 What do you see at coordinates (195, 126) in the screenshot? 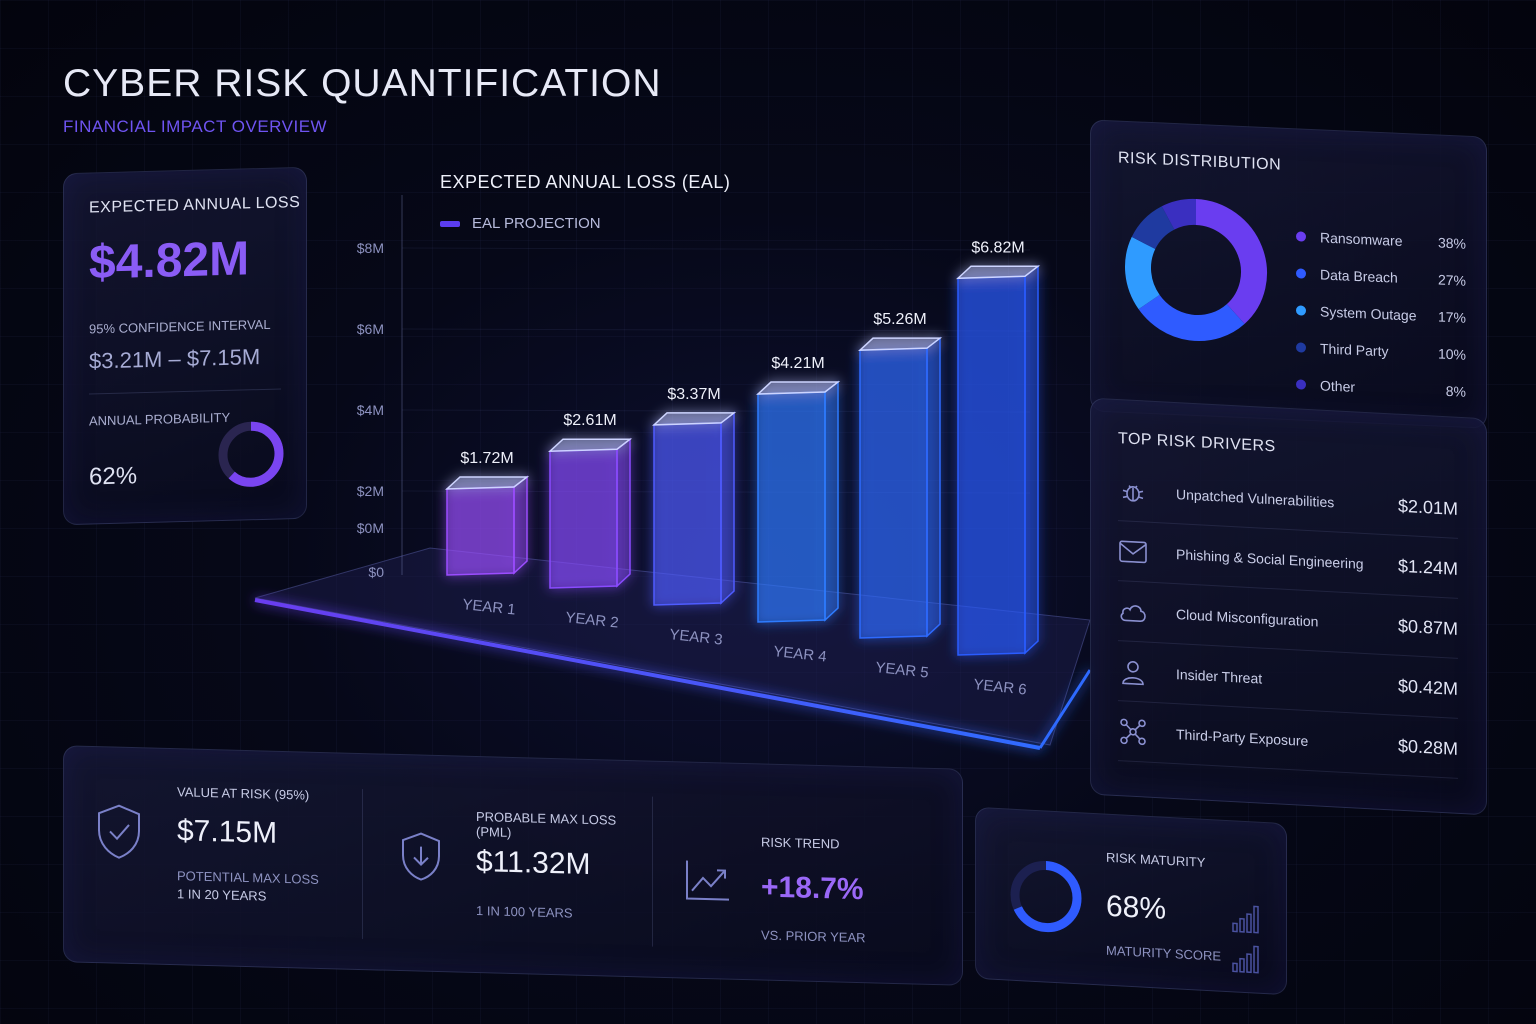
I see `page-subtitle: FINANCIAL IMPACT OVERVIEW` at bounding box center [195, 126].